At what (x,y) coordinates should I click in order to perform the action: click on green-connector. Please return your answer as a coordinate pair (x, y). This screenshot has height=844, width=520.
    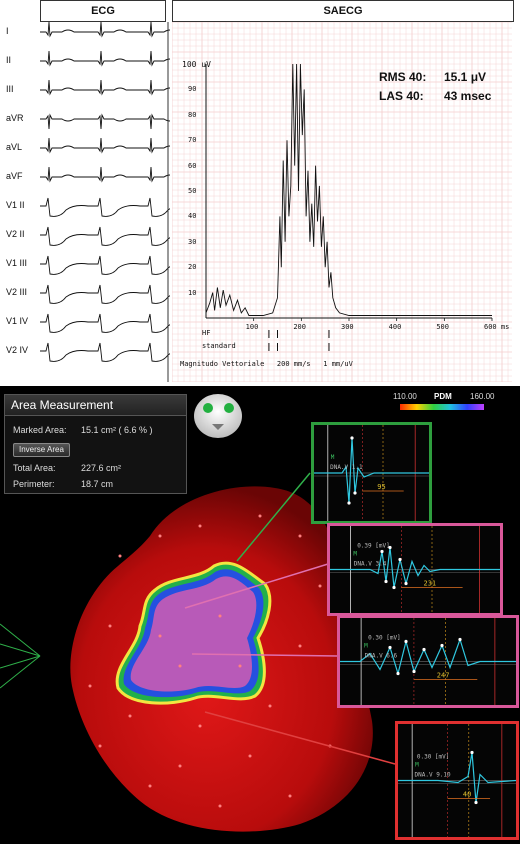
    Looking at the image, I should click on (273, 517).